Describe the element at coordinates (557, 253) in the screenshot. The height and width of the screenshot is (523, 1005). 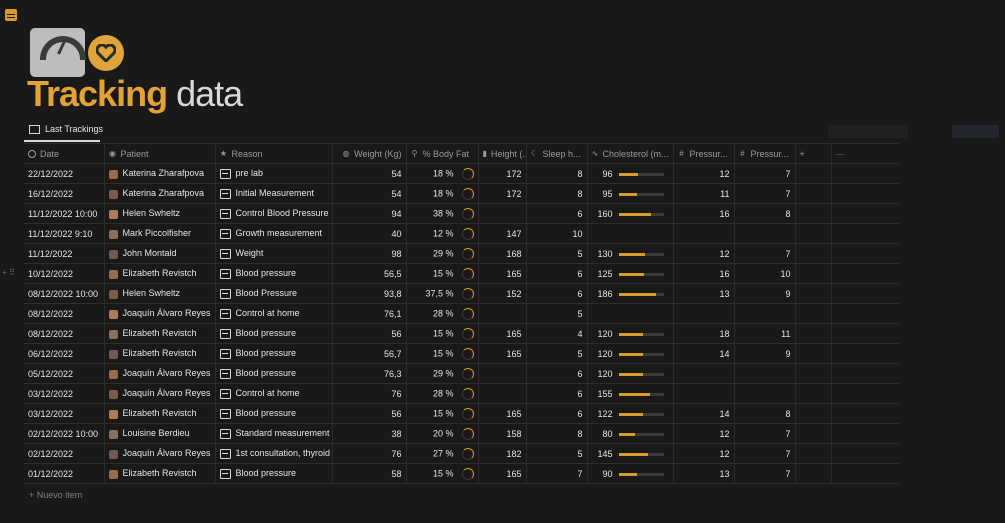
I see `cell-sleep: 5` at that location.